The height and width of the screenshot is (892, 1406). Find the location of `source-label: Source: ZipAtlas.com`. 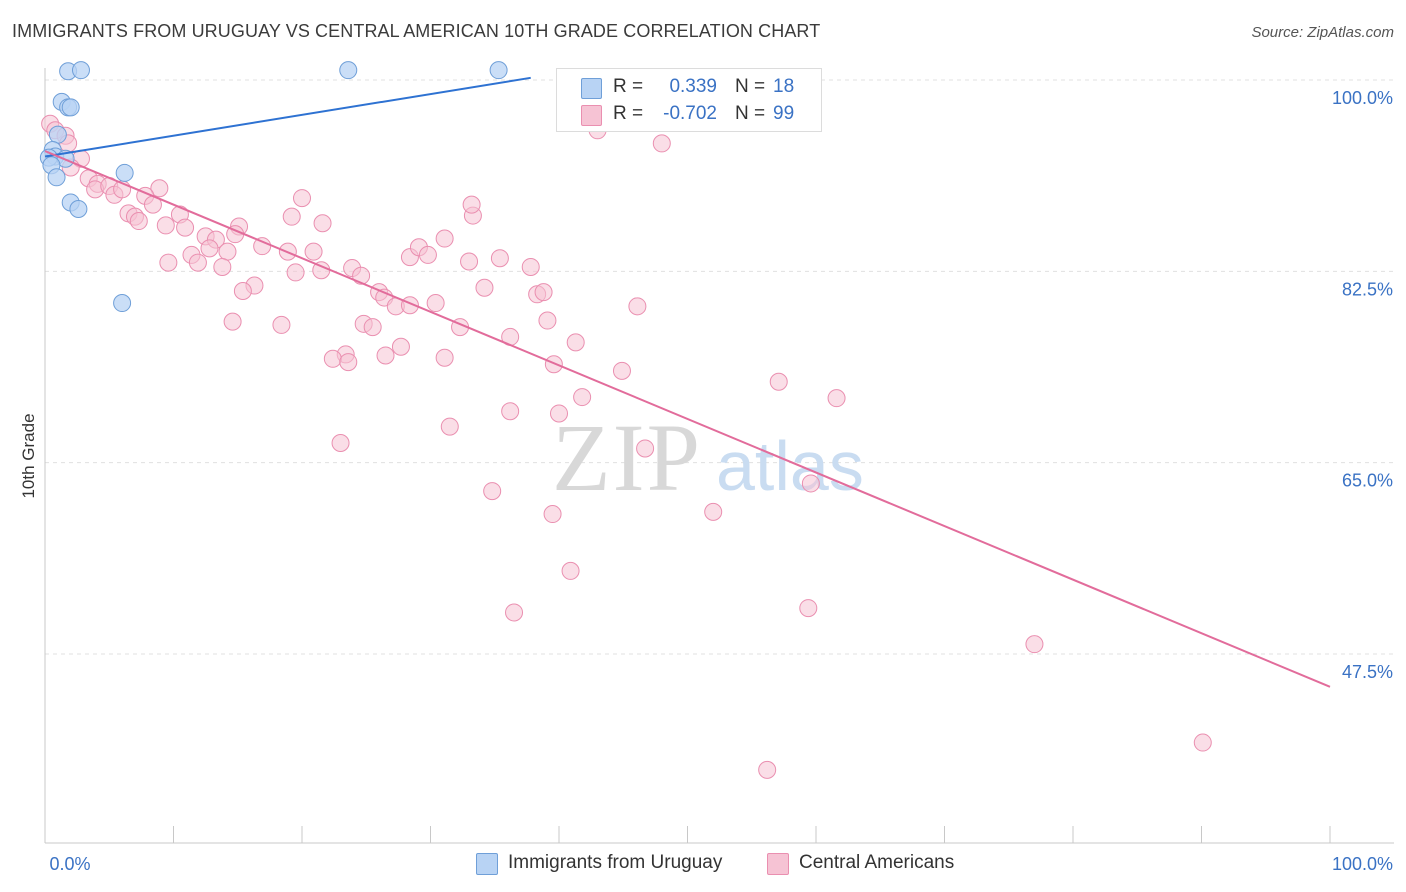

source-label: Source: ZipAtlas.com is located at coordinates (1322, 32).